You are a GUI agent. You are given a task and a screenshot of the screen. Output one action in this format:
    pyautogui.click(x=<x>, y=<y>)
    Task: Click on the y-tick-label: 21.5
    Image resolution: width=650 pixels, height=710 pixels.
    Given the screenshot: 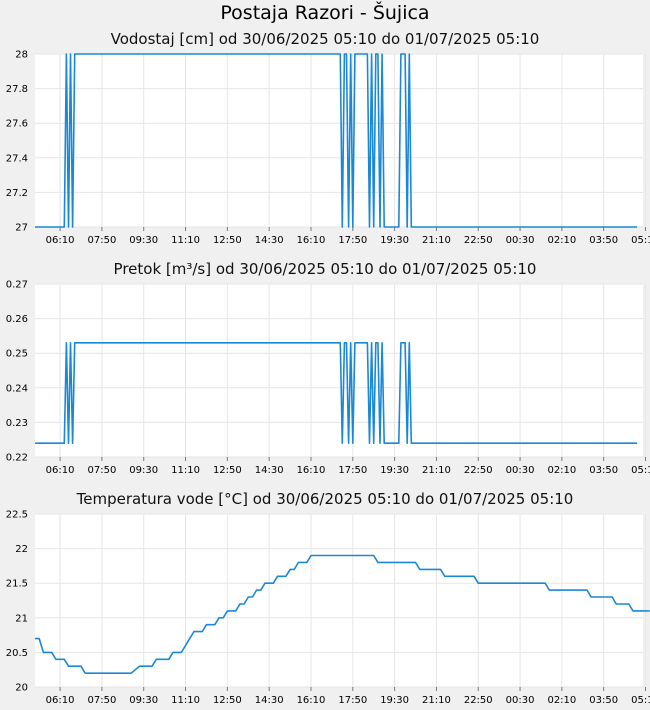 What is the action you would take?
    pyautogui.click(x=17, y=584)
    